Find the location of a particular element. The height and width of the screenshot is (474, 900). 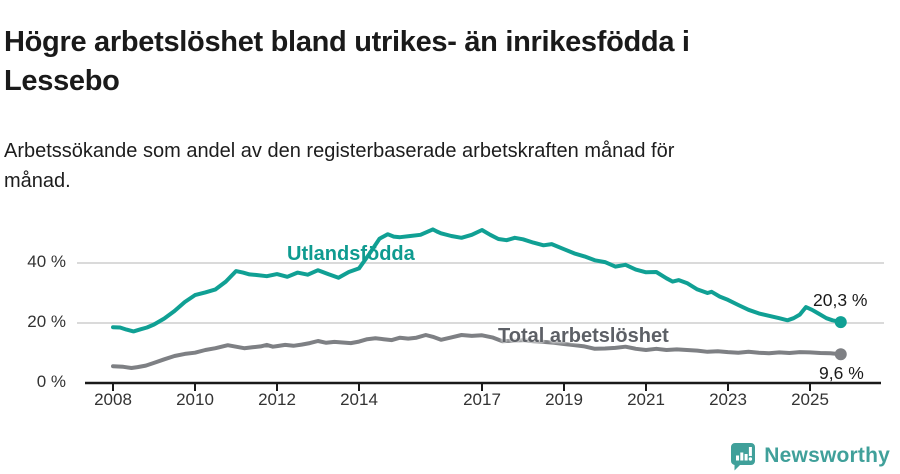

x-axis-label: 2014 is located at coordinates (359, 399).